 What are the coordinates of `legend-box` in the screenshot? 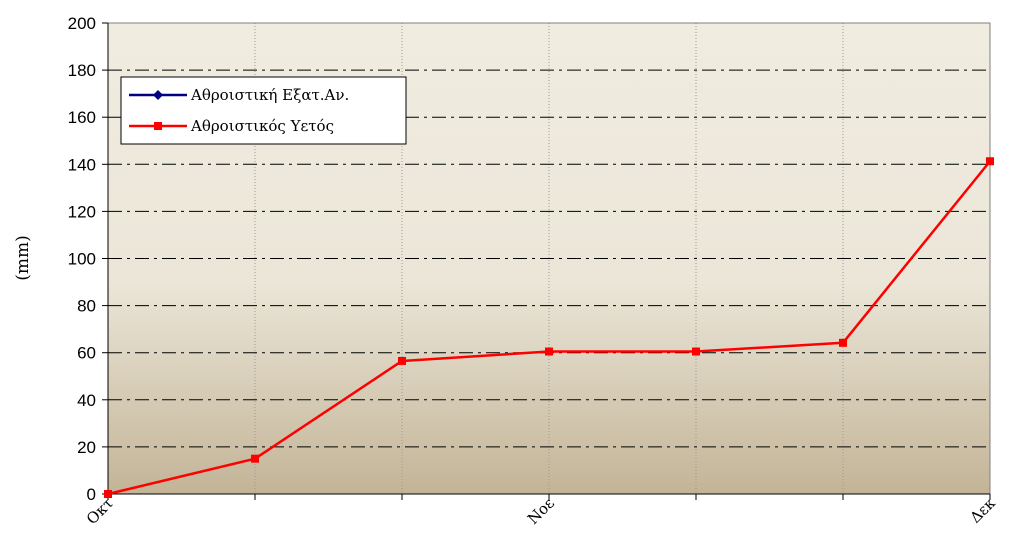 It's located at (263, 110).